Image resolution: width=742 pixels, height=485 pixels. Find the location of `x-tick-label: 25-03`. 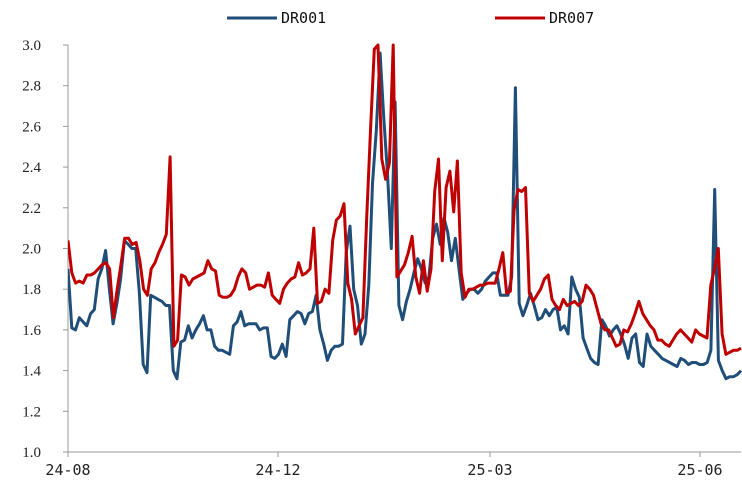

x-tick-label: 25-03 is located at coordinates (489, 470).